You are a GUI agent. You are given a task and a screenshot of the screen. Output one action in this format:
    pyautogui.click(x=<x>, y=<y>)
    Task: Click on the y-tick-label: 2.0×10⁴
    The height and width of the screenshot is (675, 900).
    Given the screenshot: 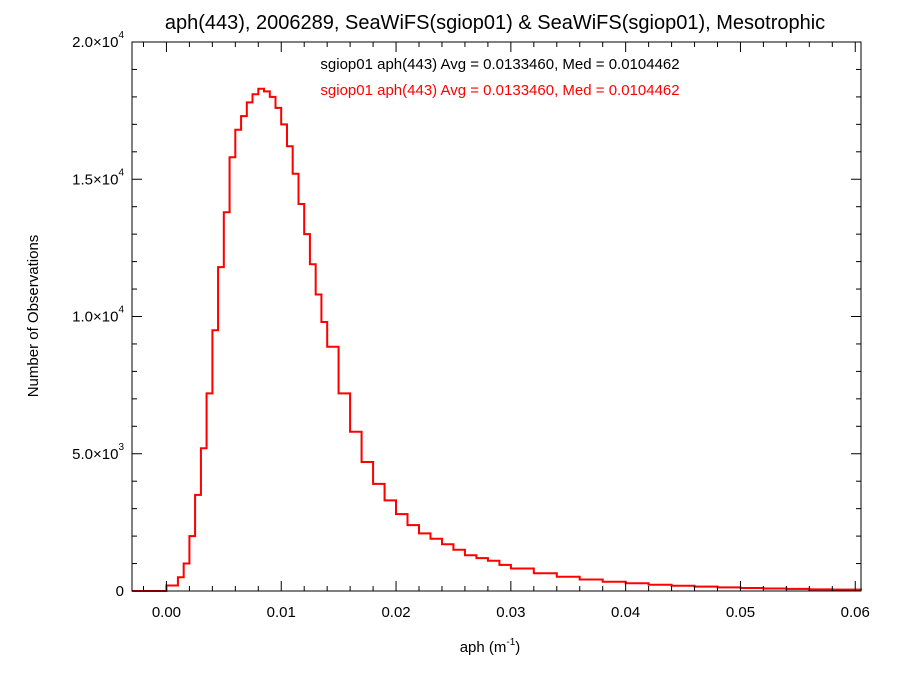 What is the action you would take?
    pyautogui.click(x=98, y=40)
    